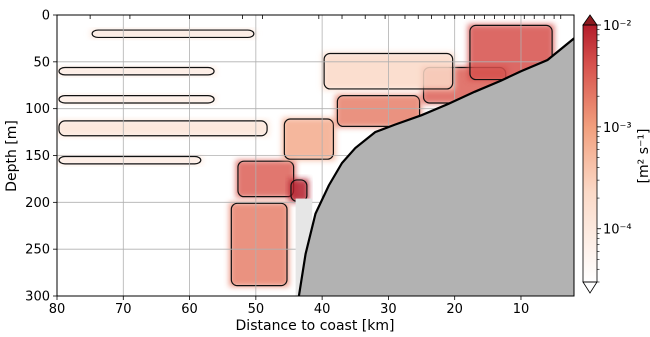 The height and width of the screenshot is (337, 650). What do you see at coordinates (322, 309) in the screenshot?
I see `x-tick-label-4: 40` at bounding box center [322, 309].